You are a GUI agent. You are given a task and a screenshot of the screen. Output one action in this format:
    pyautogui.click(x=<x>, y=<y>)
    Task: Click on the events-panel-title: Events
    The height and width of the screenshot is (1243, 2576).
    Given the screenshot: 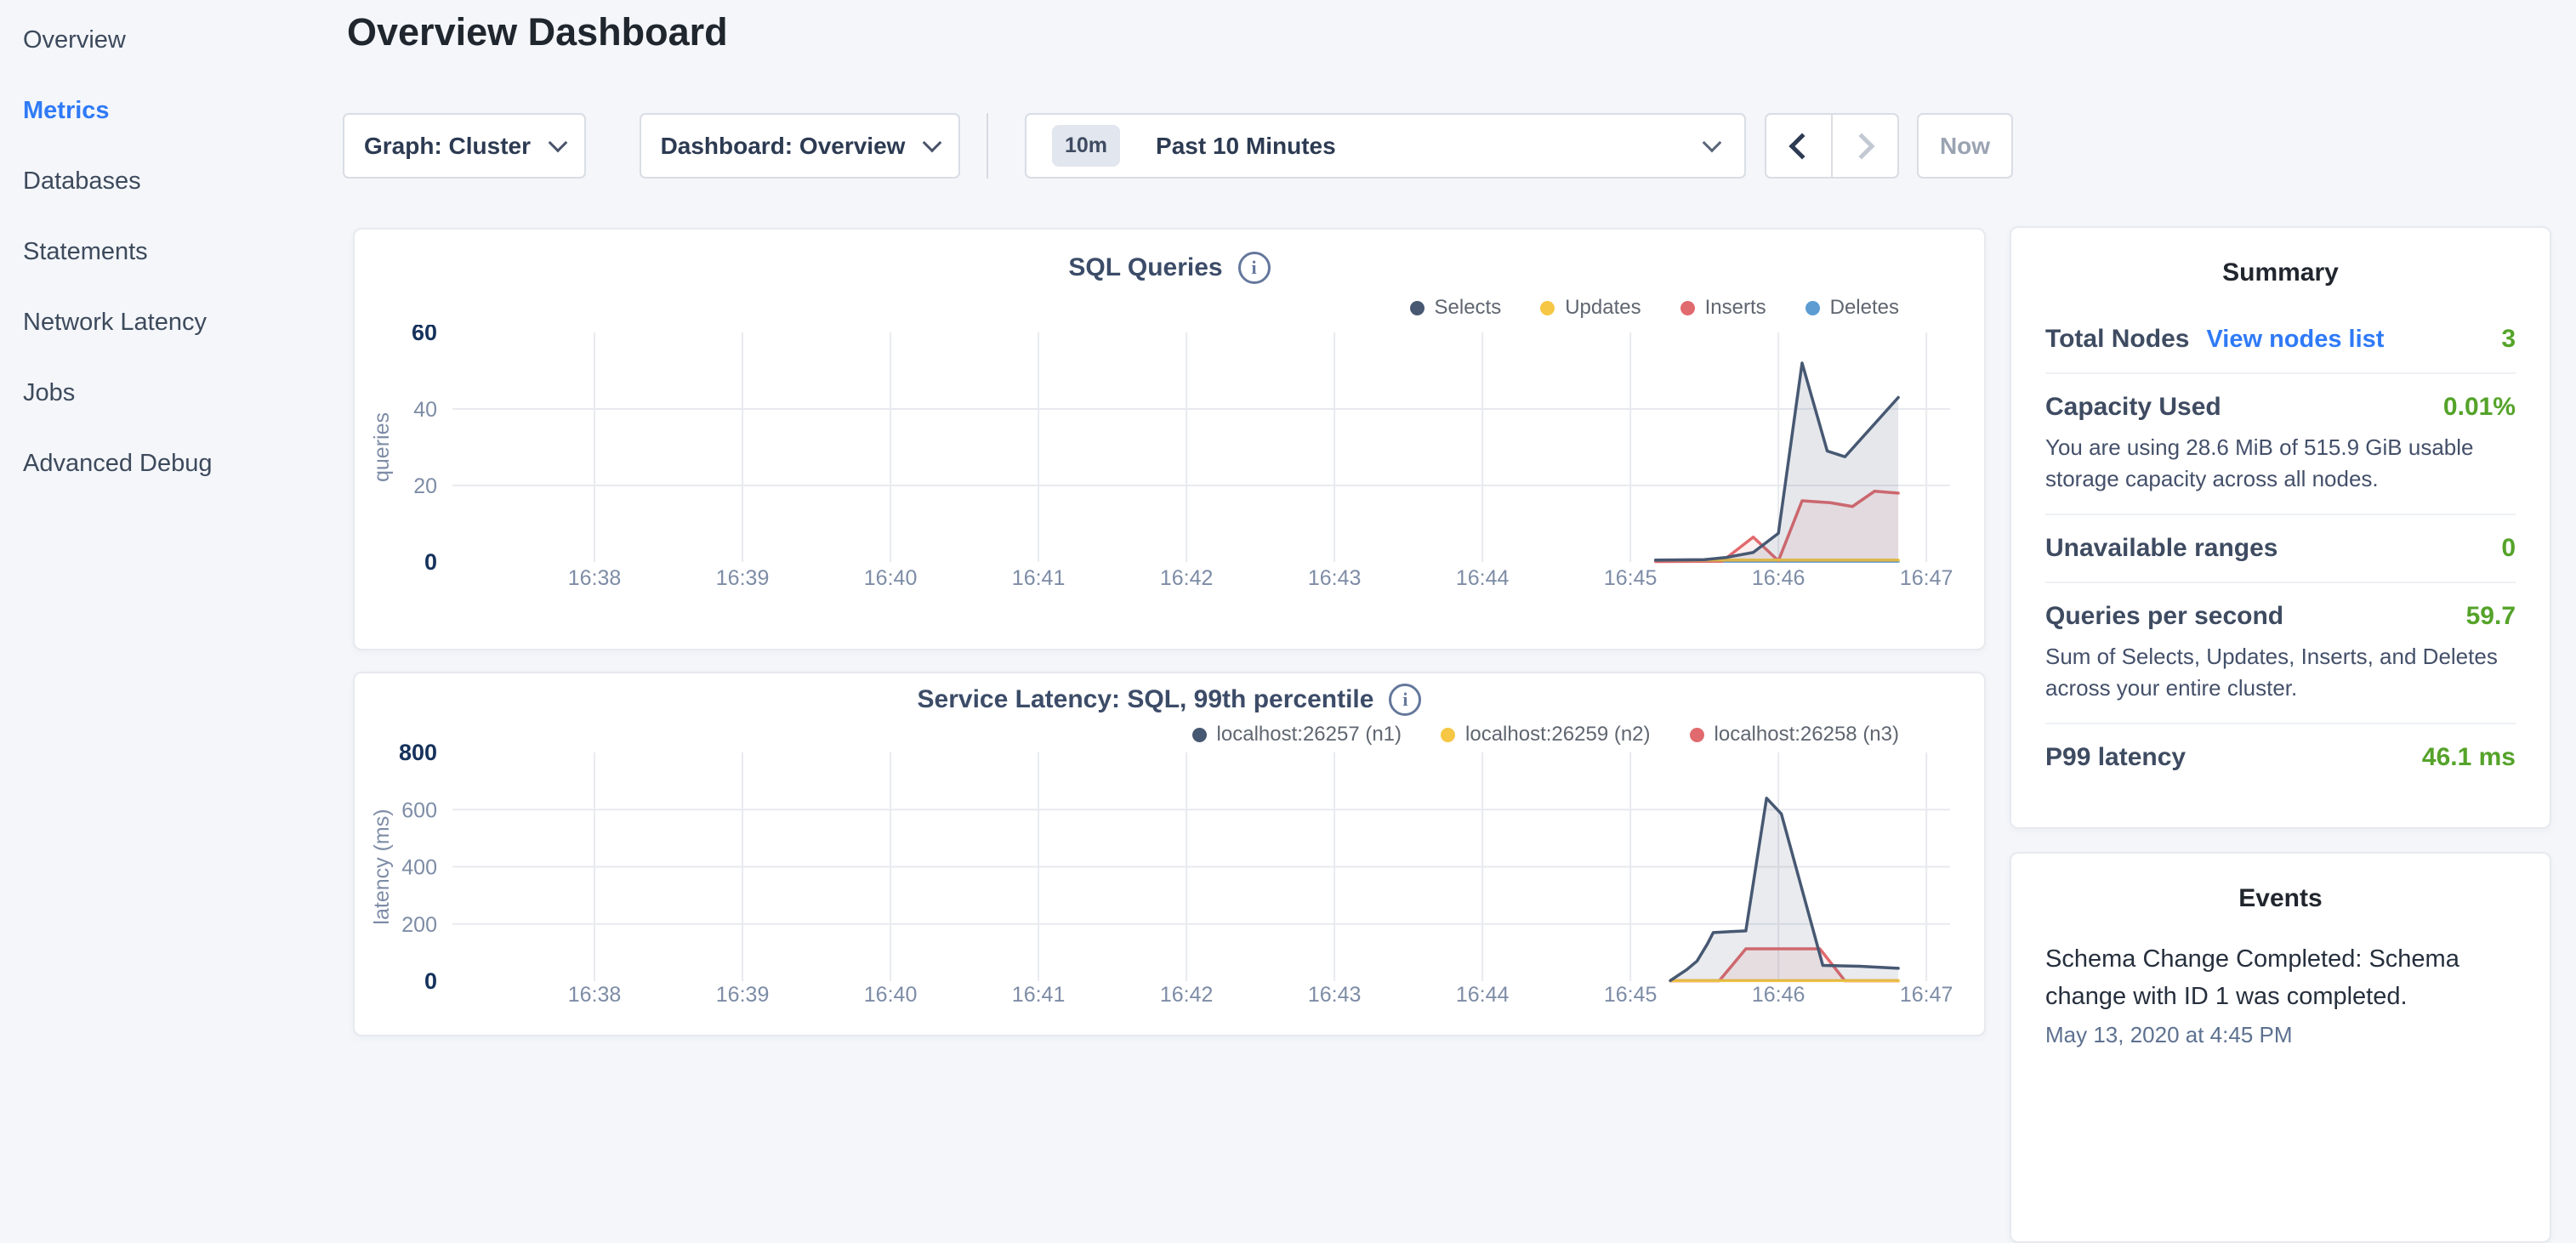 What is the action you would take?
    pyautogui.click(x=2280, y=898)
    